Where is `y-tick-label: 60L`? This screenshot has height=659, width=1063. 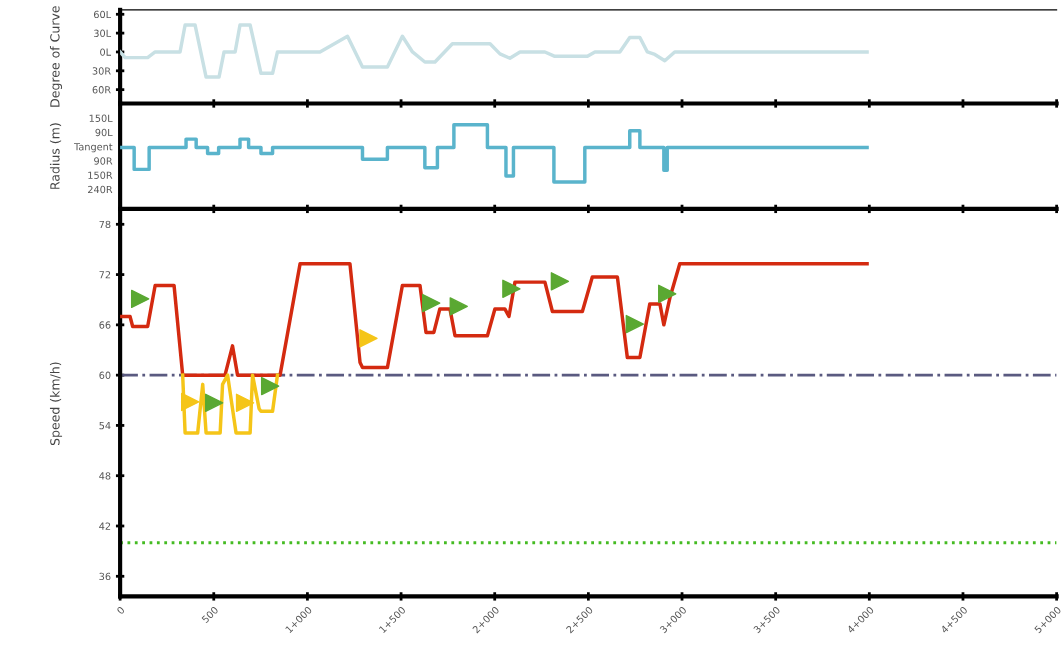 y-tick-label: 60L is located at coordinates (102, 14).